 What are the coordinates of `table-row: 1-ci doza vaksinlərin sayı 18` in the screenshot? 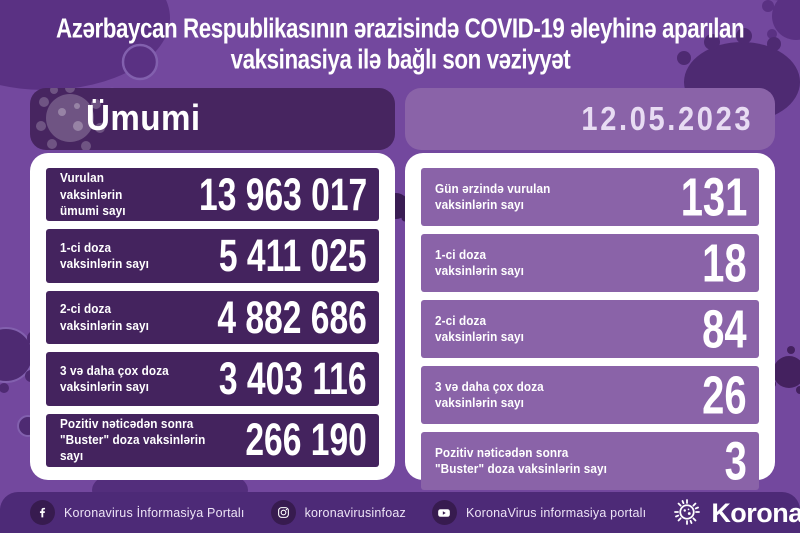 It's located at (590, 263).